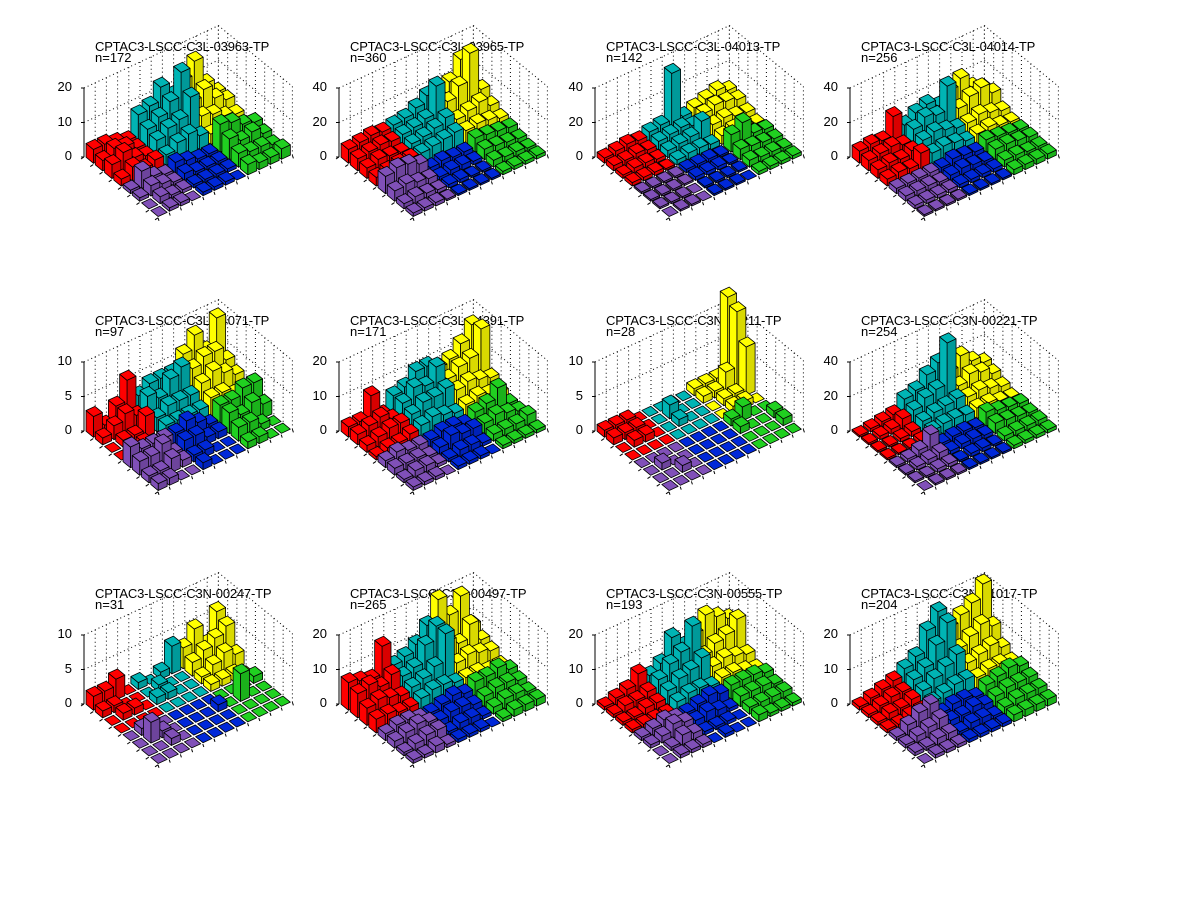 This screenshot has width=1200, height=900. I want to click on bars, so click(443, 674).